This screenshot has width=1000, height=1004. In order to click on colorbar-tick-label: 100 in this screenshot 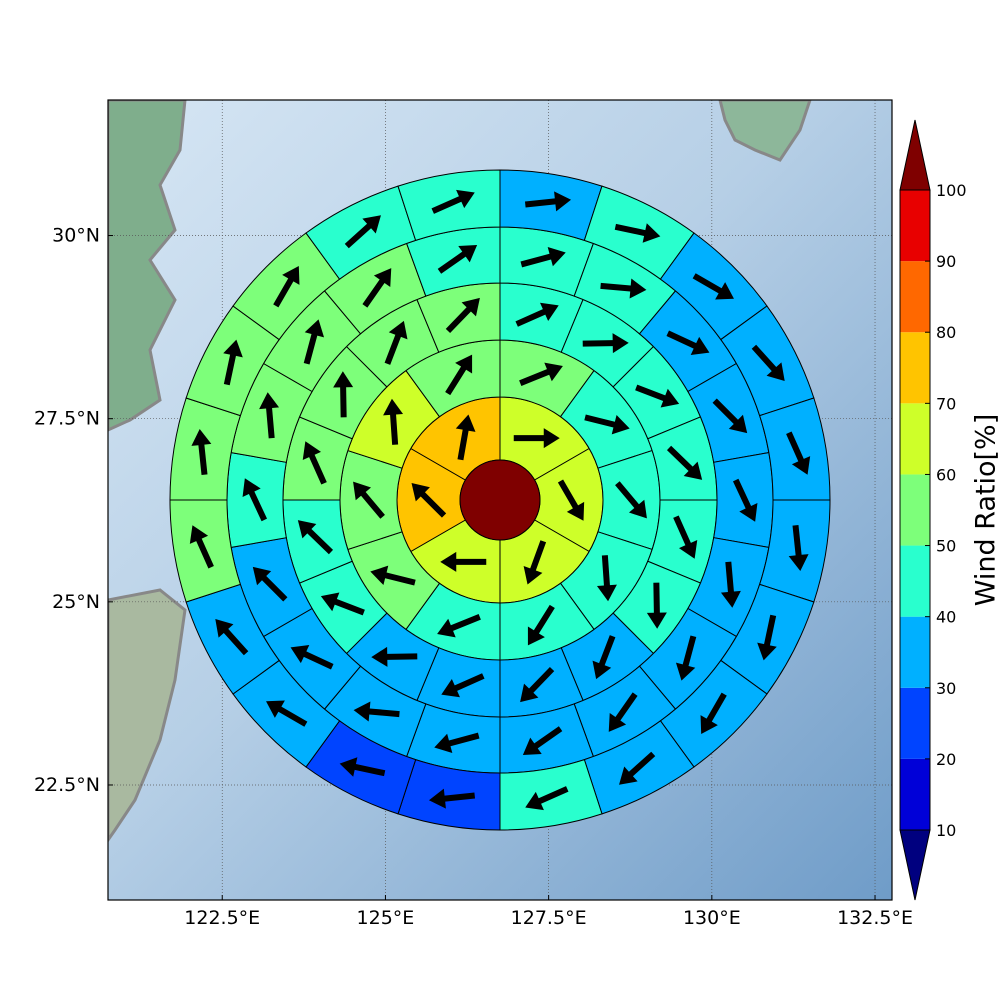, I will do `click(951, 190)`.